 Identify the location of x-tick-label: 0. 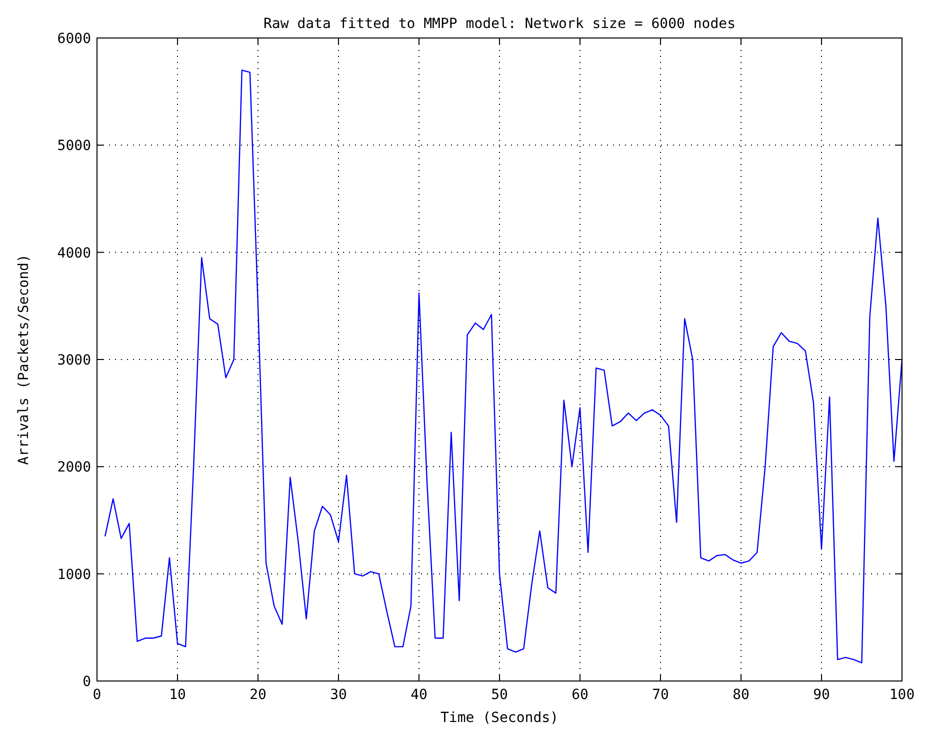
(97, 695).